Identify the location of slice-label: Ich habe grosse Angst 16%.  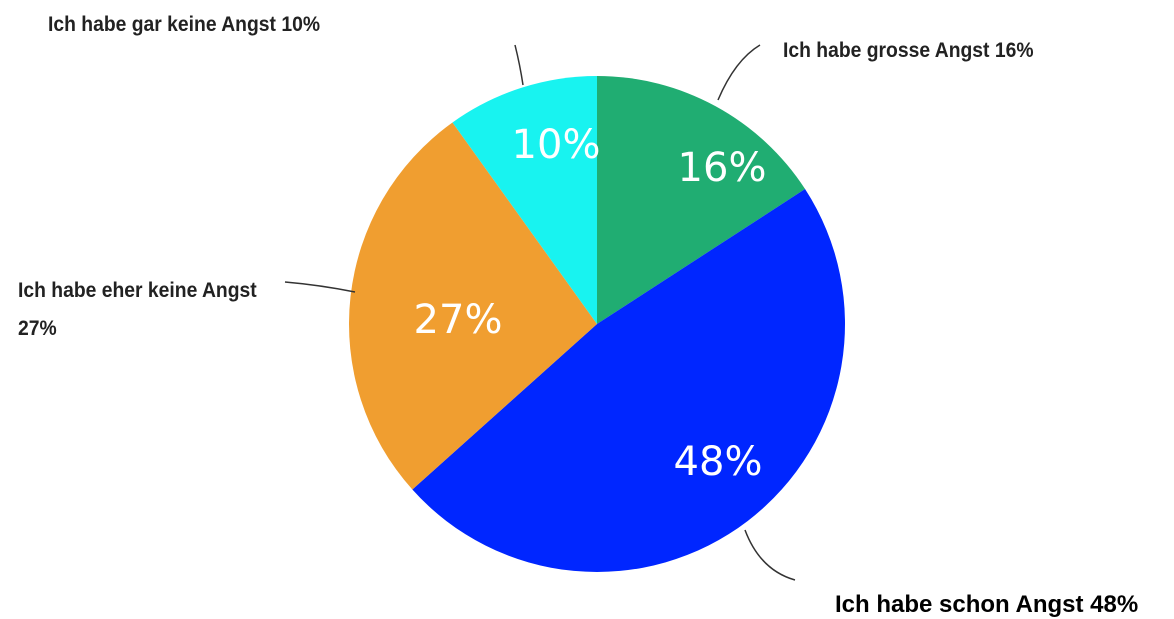
(908, 50).